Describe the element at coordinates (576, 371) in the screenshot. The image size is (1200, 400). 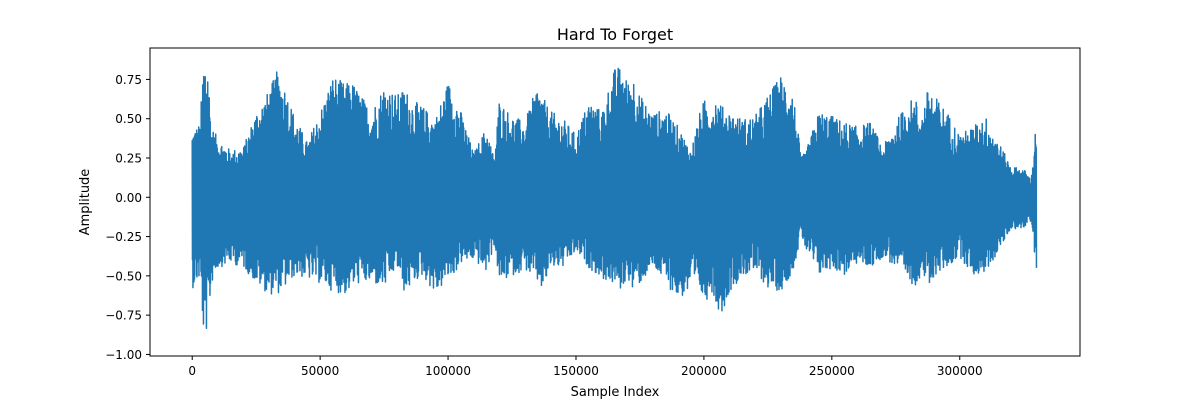
I see `x-tick-label: 150000` at that location.